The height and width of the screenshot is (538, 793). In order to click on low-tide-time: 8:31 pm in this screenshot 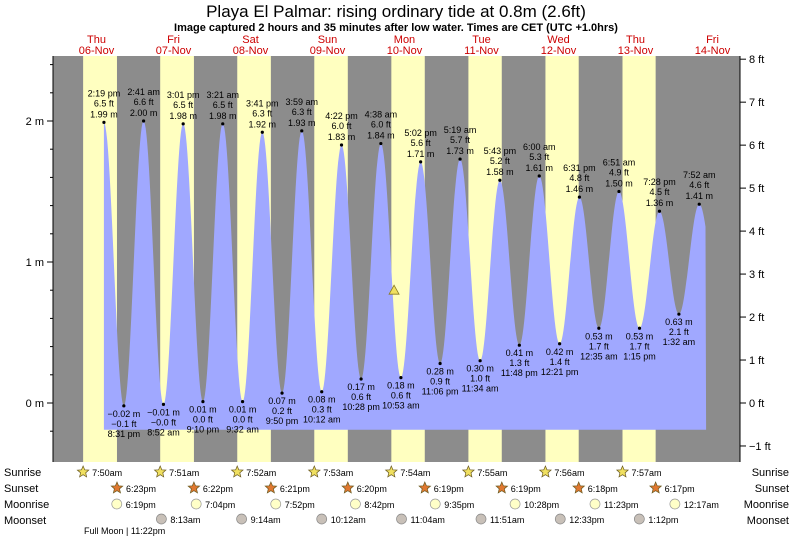, I will do `click(124, 434)`.